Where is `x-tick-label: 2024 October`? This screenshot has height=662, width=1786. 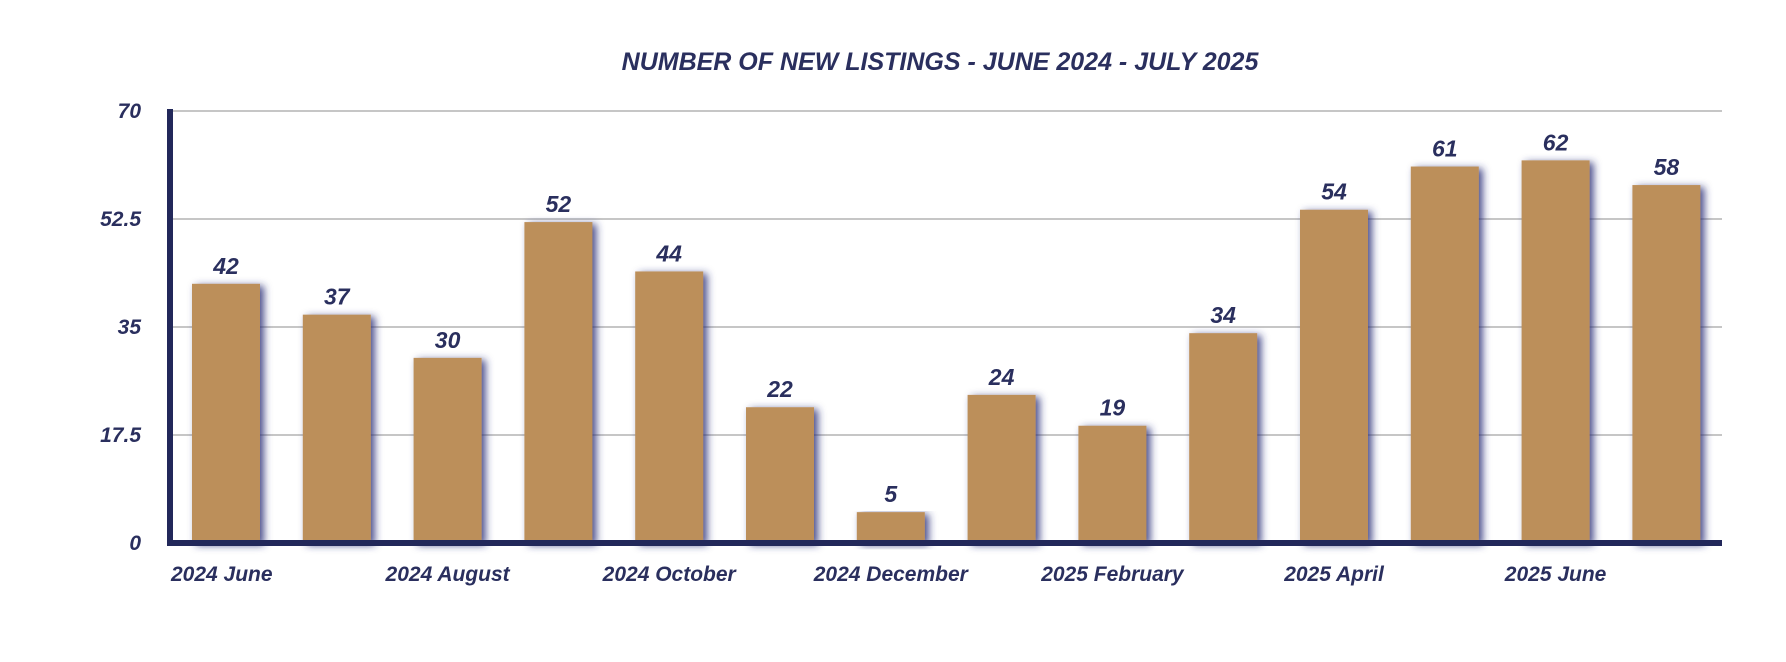 x-tick-label: 2024 October is located at coordinates (670, 574).